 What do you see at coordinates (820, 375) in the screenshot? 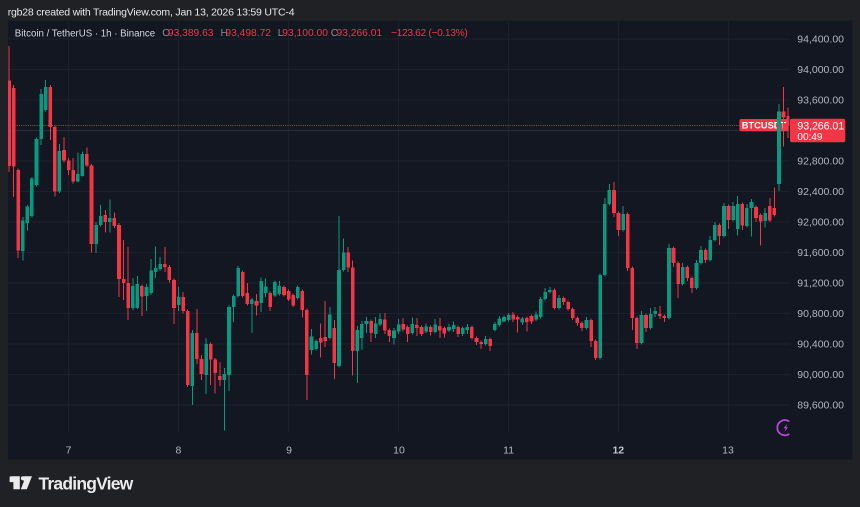
I see `svg-text: 90,000.00` at bounding box center [820, 375].